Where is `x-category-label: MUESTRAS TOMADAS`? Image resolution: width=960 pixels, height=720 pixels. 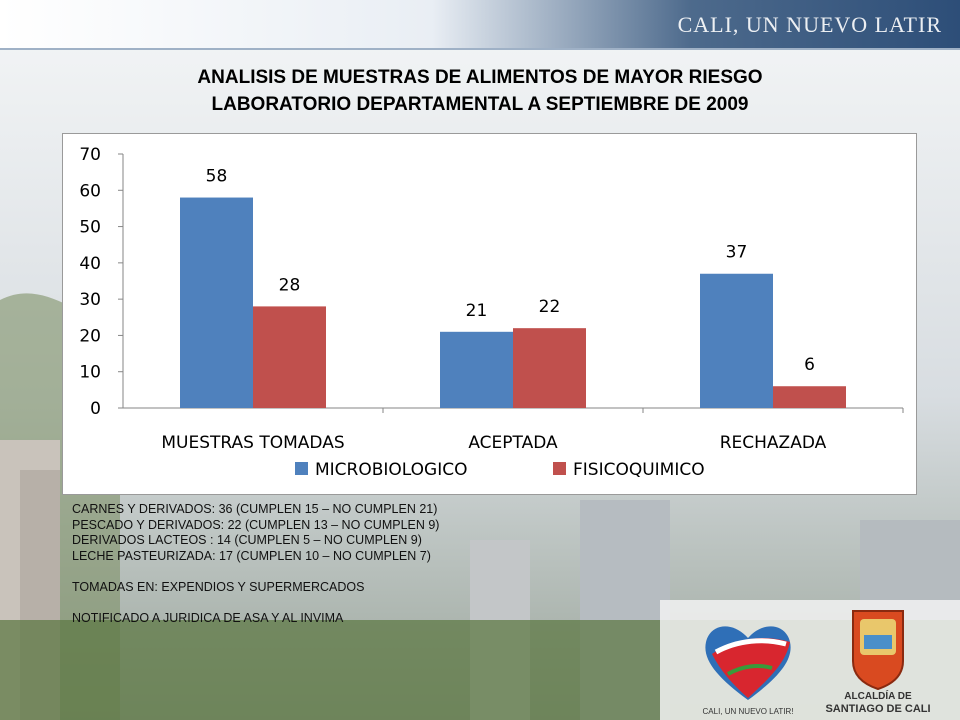
x-category-label: MUESTRAS TOMADAS is located at coordinates (252, 443).